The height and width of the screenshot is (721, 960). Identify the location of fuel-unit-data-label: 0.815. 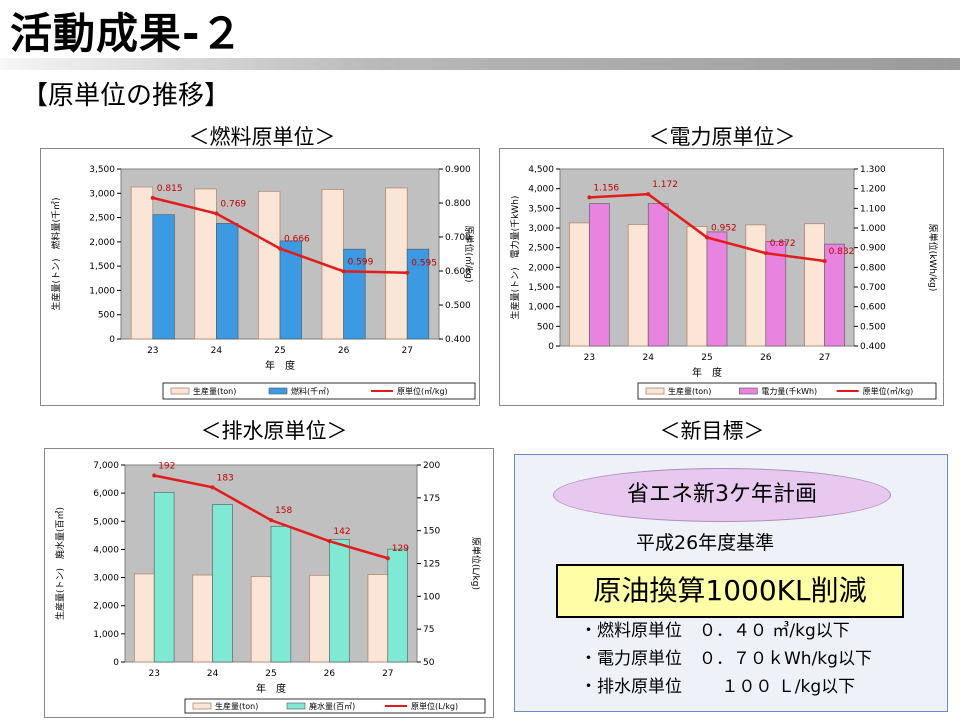
(170, 189).